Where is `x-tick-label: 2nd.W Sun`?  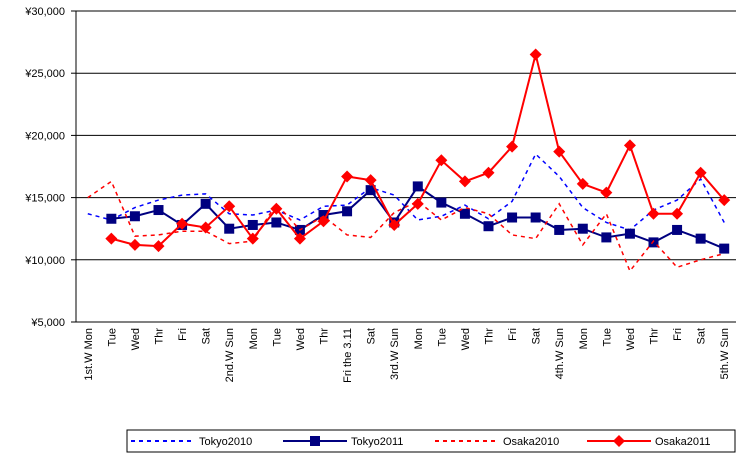
x-tick-label: 2nd.W Sun is located at coordinates (230, 355).